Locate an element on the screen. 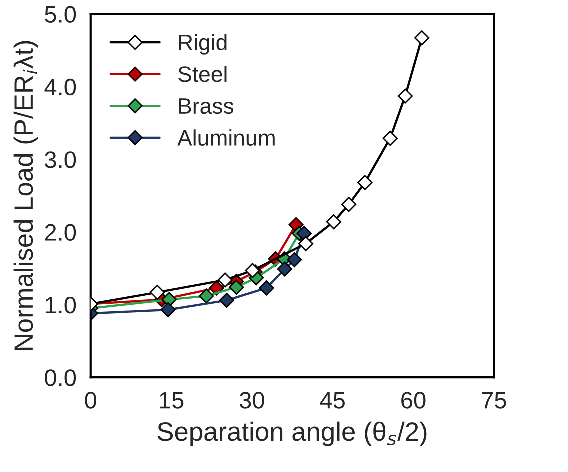  y-tick-label: 1.0 is located at coordinates (61, 305).